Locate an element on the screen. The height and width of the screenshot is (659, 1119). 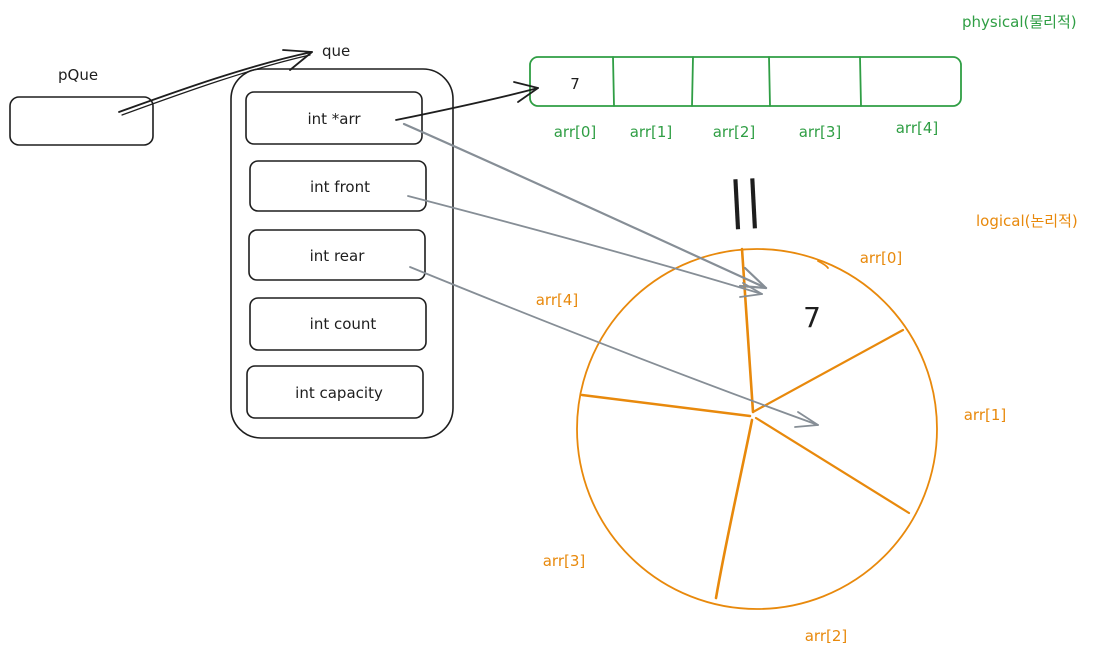
array-index-4: arr[4] is located at coordinates (917, 128).